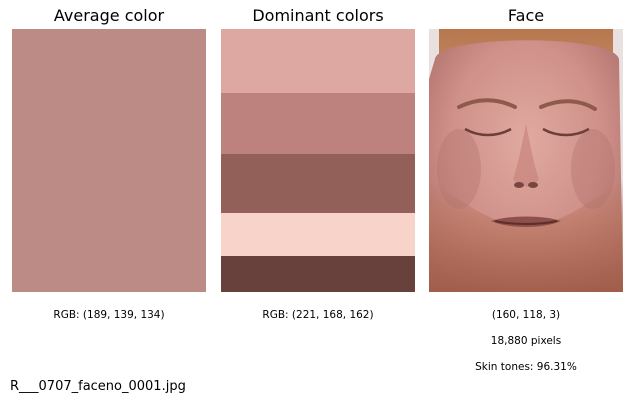 This screenshot has width=632, height=404. What do you see at coordinates (318, 315) in the screenshot?
I see `dominant-color-rgb: RGB: (221, 168, 162)` at bounding box center [318, 315].